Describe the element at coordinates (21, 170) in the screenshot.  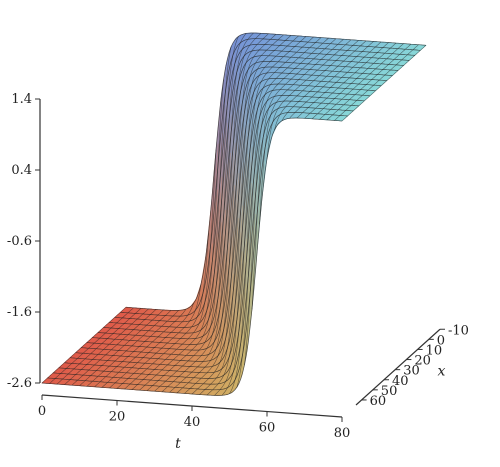
I see `z-tick-label: 0.4` at that location.